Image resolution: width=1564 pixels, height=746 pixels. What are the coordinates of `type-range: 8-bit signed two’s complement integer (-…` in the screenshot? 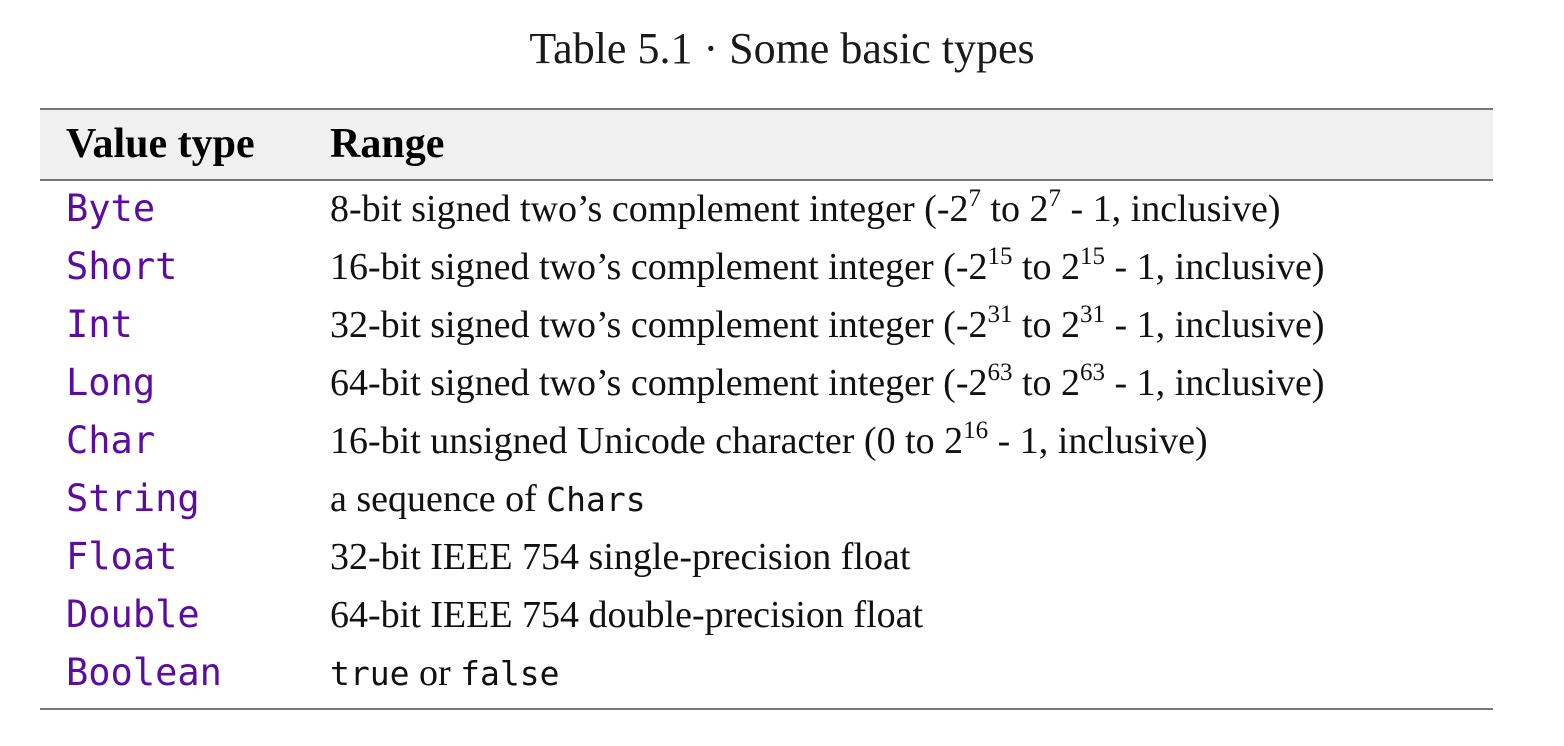 It's located at (805, 207).